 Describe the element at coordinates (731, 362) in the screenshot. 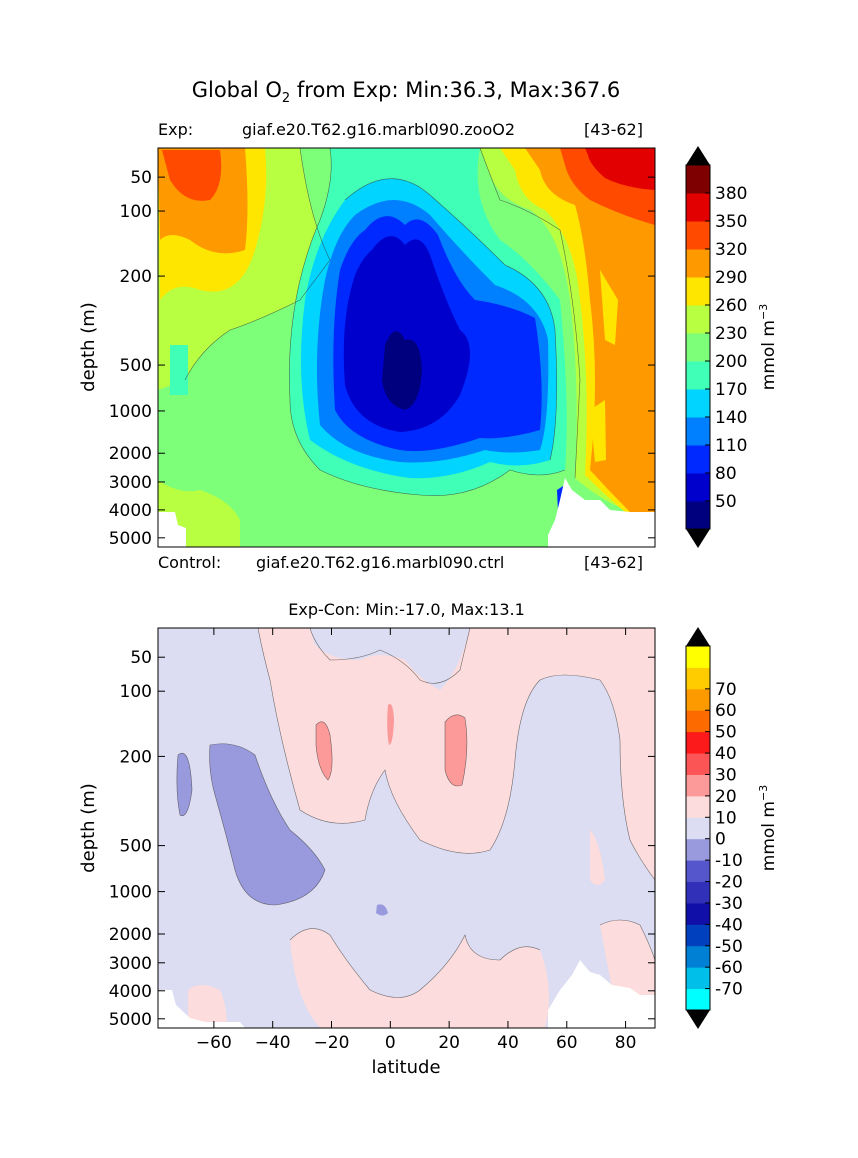

I see `colorbar-tick-label: 200` at that location.